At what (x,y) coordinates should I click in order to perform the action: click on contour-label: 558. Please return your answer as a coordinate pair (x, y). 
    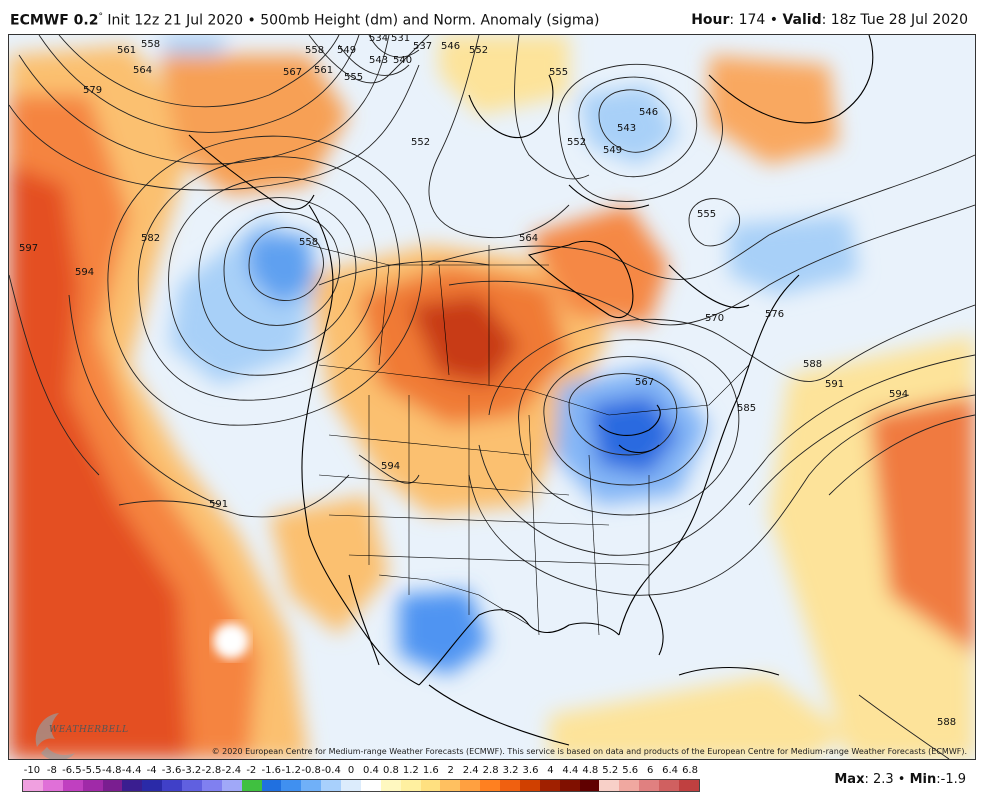
    Looking at the image, I should click on (314, 50).